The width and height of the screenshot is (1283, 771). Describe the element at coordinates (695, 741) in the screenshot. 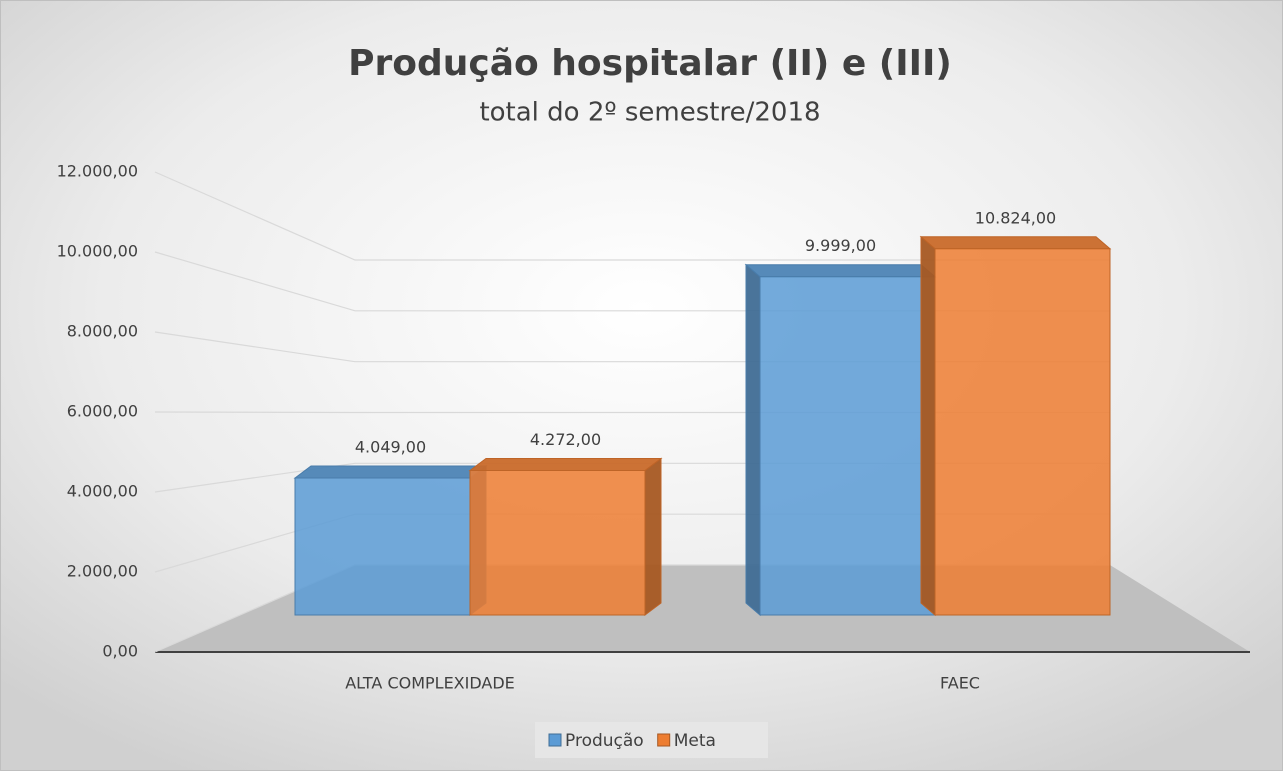

I see `legend-label: Meta` at that location.